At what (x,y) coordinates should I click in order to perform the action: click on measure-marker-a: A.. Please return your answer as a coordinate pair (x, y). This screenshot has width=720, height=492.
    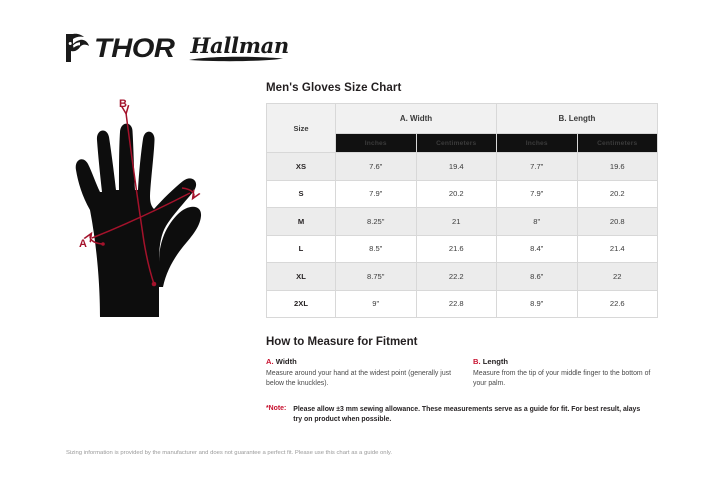
    Looking at the image, I should click on (270, 361).